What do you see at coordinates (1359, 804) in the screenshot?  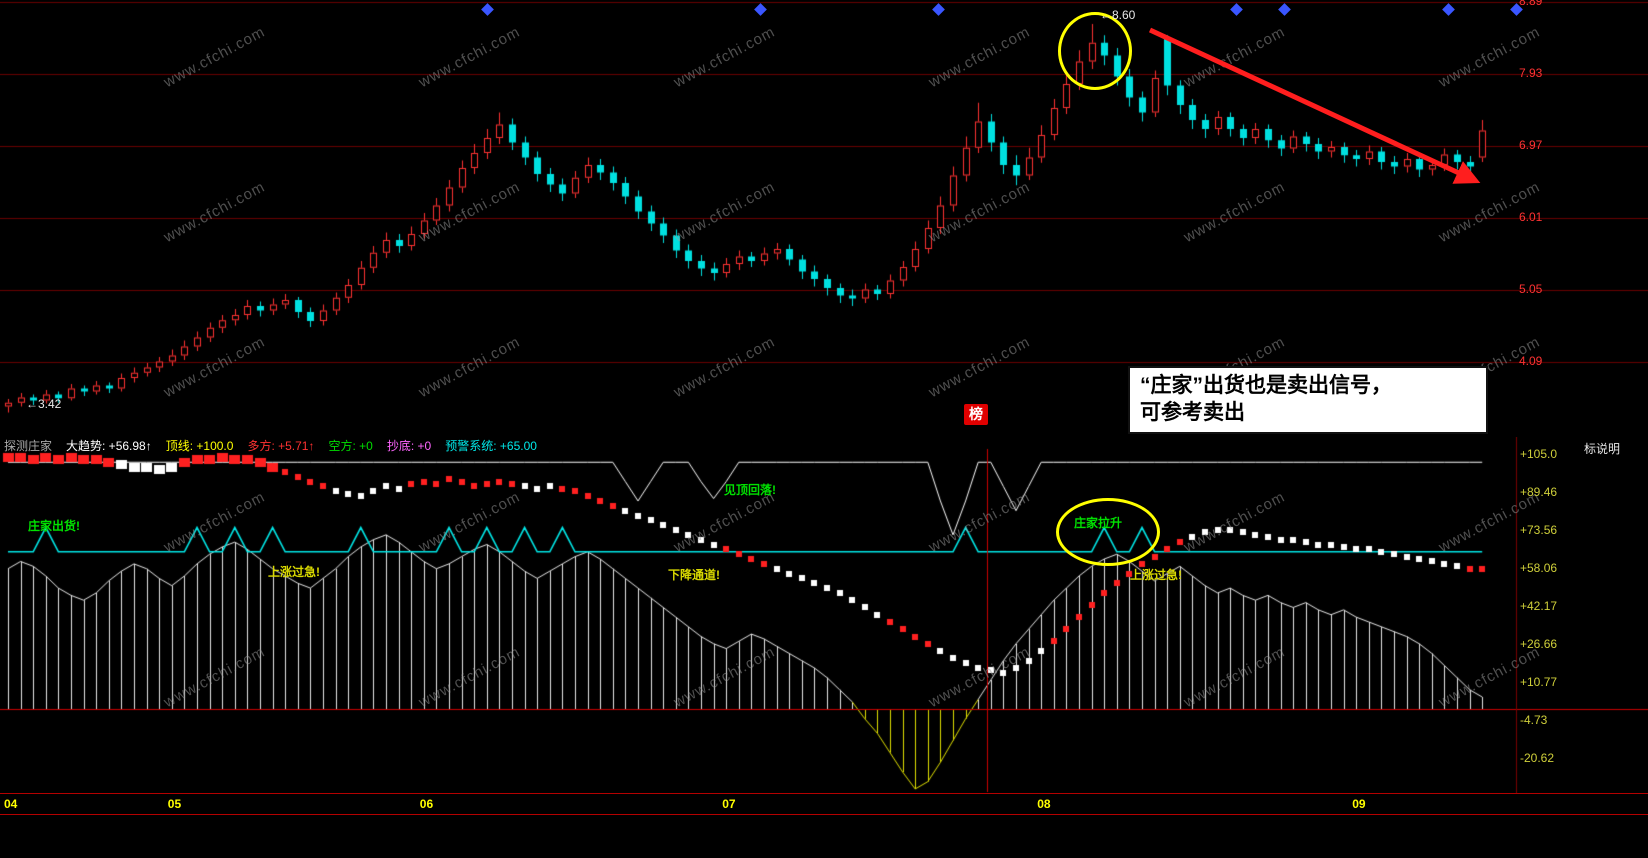 I see `month-label-09: 09` at bounding box center [1359, 804].